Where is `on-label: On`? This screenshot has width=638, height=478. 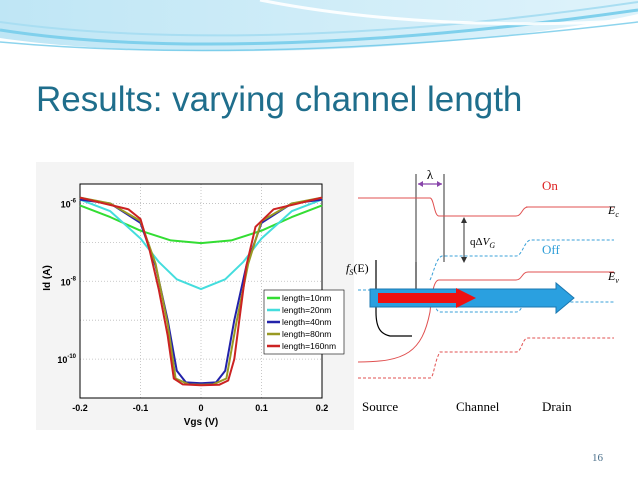
on-label: On is located at coordinates (550, 185).